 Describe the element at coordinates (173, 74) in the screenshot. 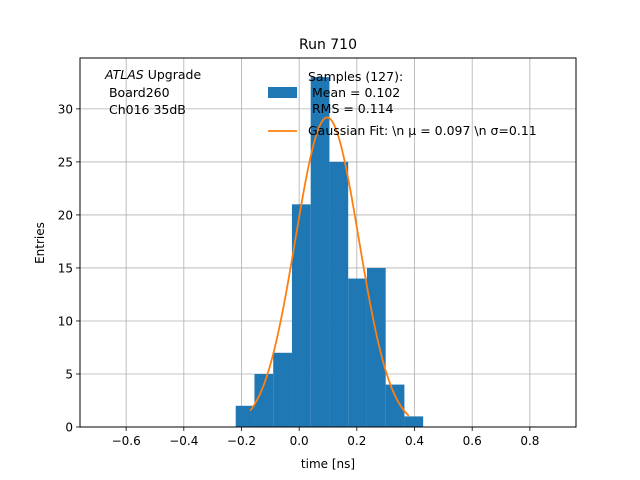

I see `annotation-upgrade: Upgrade` at that location.